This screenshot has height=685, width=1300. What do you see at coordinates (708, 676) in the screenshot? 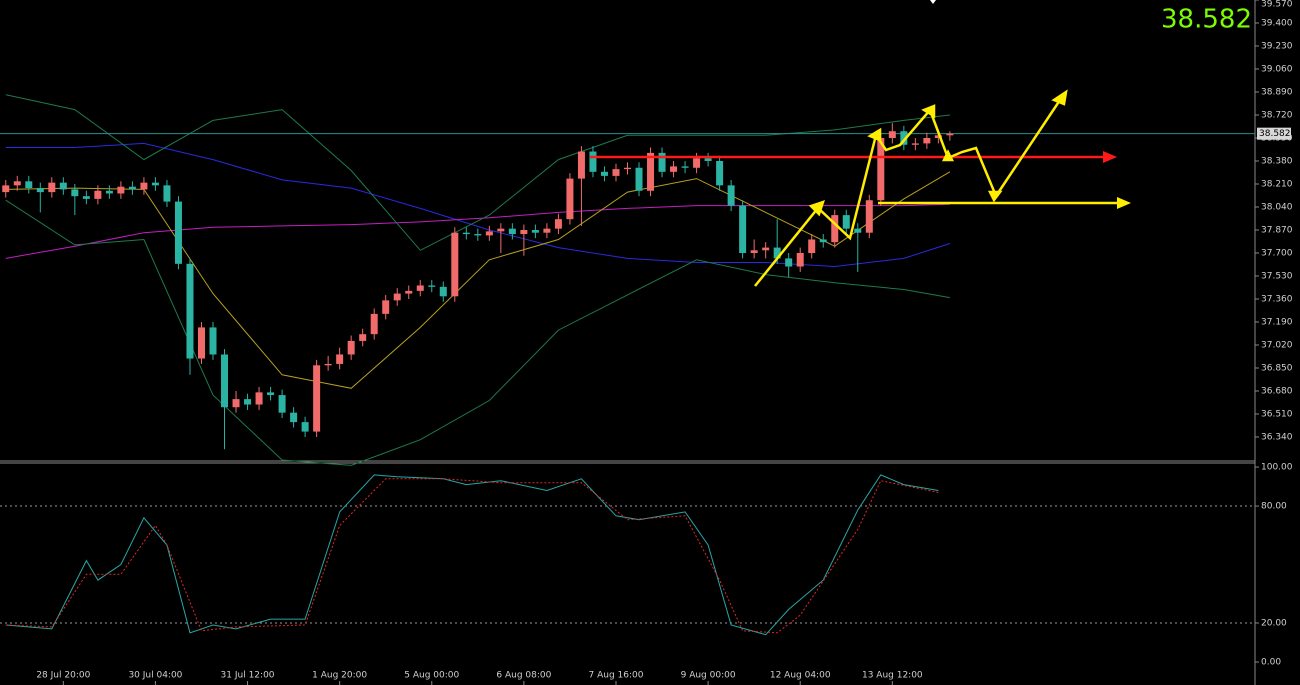
I see `x-tick-label: 9 Aug 00:00` at bounding box center [708, 676].